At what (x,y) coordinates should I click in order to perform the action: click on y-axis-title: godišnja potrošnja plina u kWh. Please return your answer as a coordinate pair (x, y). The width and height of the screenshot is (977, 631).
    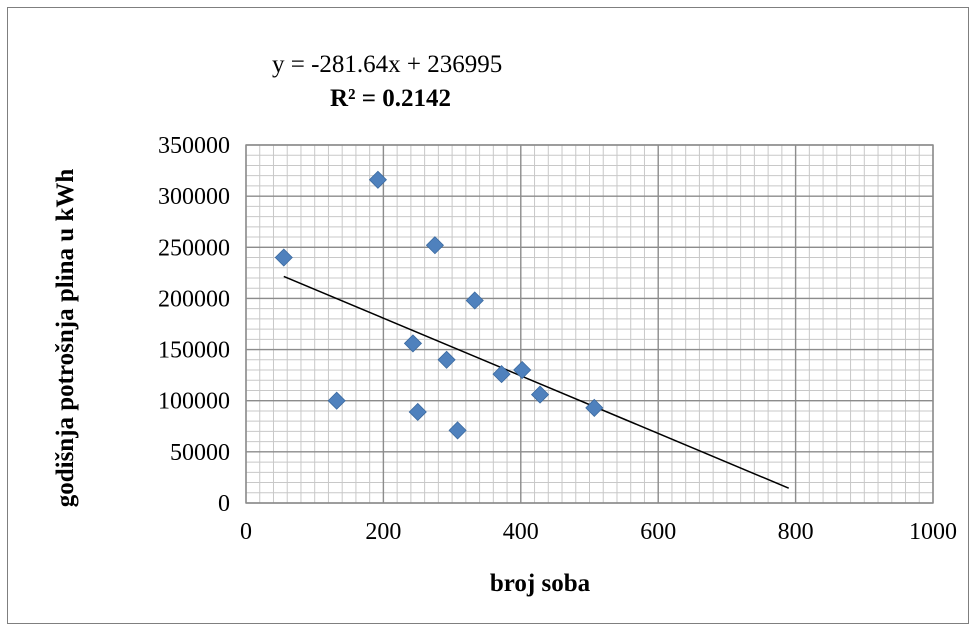
    Looking at the image, I should click on (65, 338).